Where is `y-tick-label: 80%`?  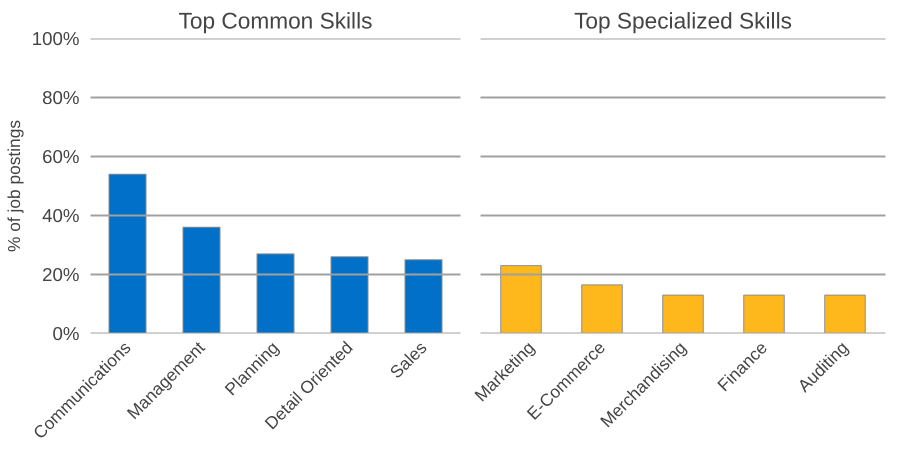 y-tick-label: 80% is located at coordinates (61, 97).